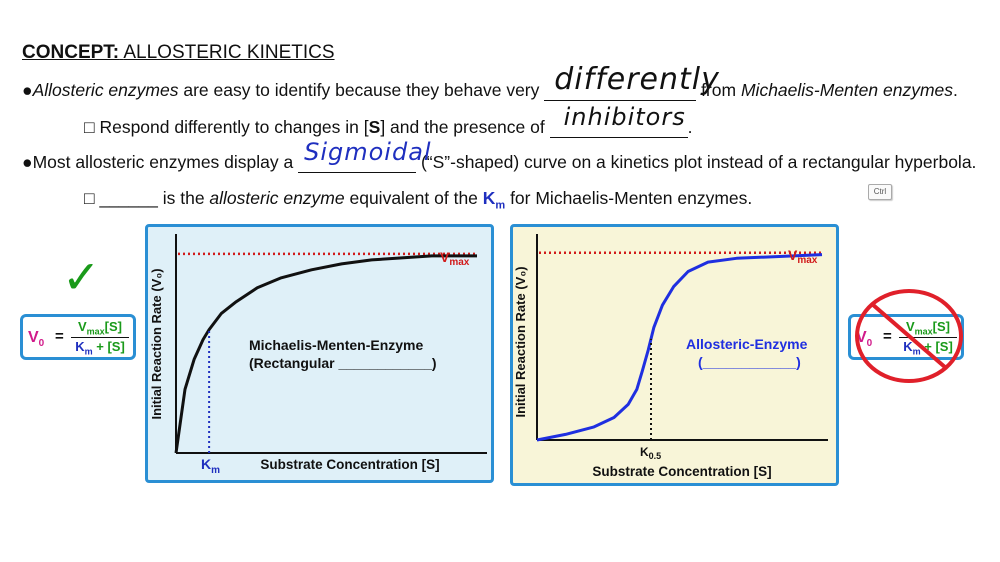  What do you see at coordinates (718, 90) in the screenshot?
I see `line1-text2: from` at bounding box center [718, 90].